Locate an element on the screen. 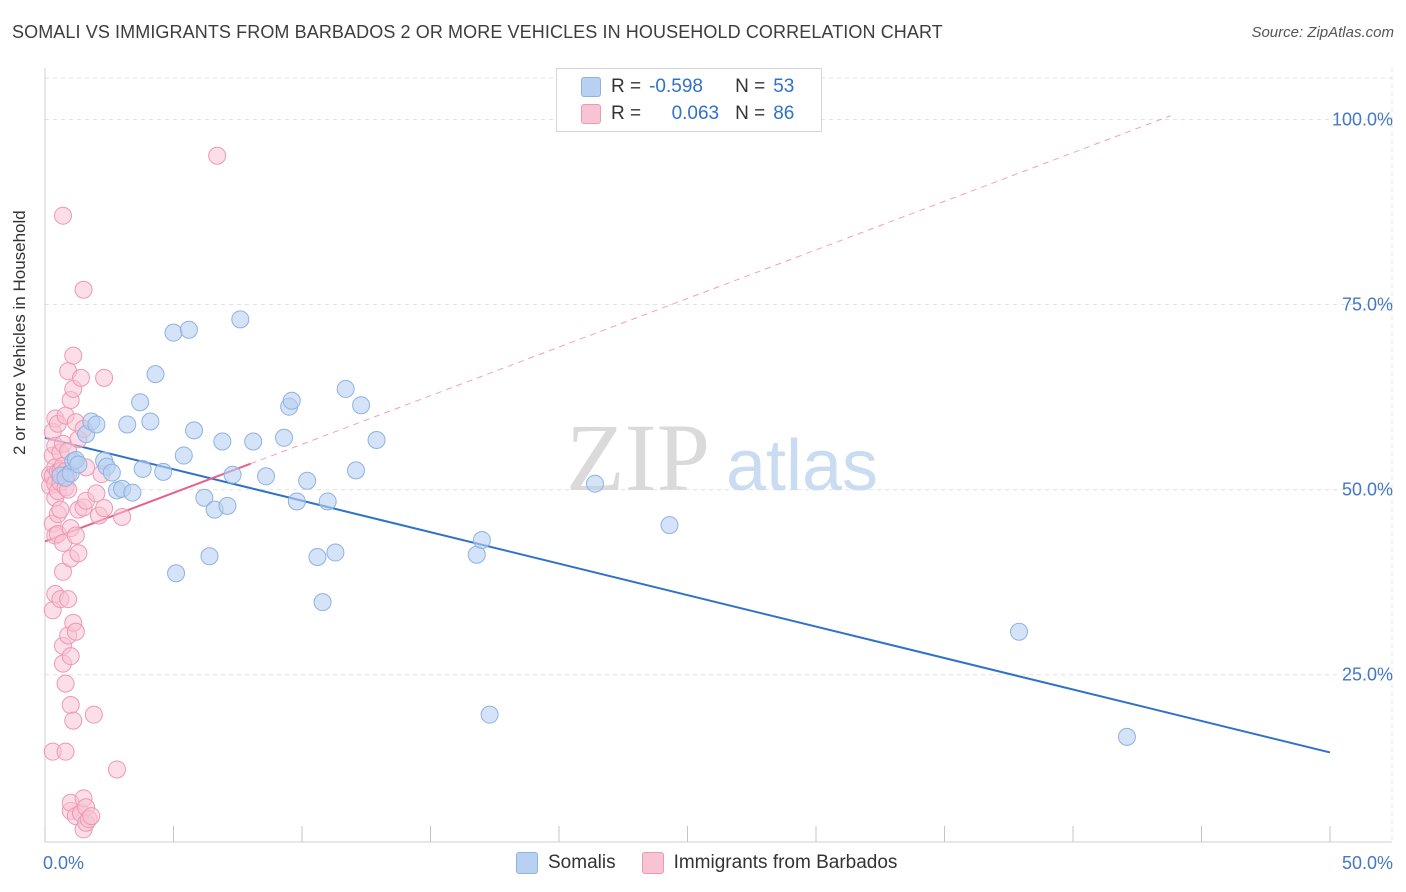 The image size is (1406, 892). legend-row-barbados: R = 0.063 N = 86 is located at coordinates (687, 114).